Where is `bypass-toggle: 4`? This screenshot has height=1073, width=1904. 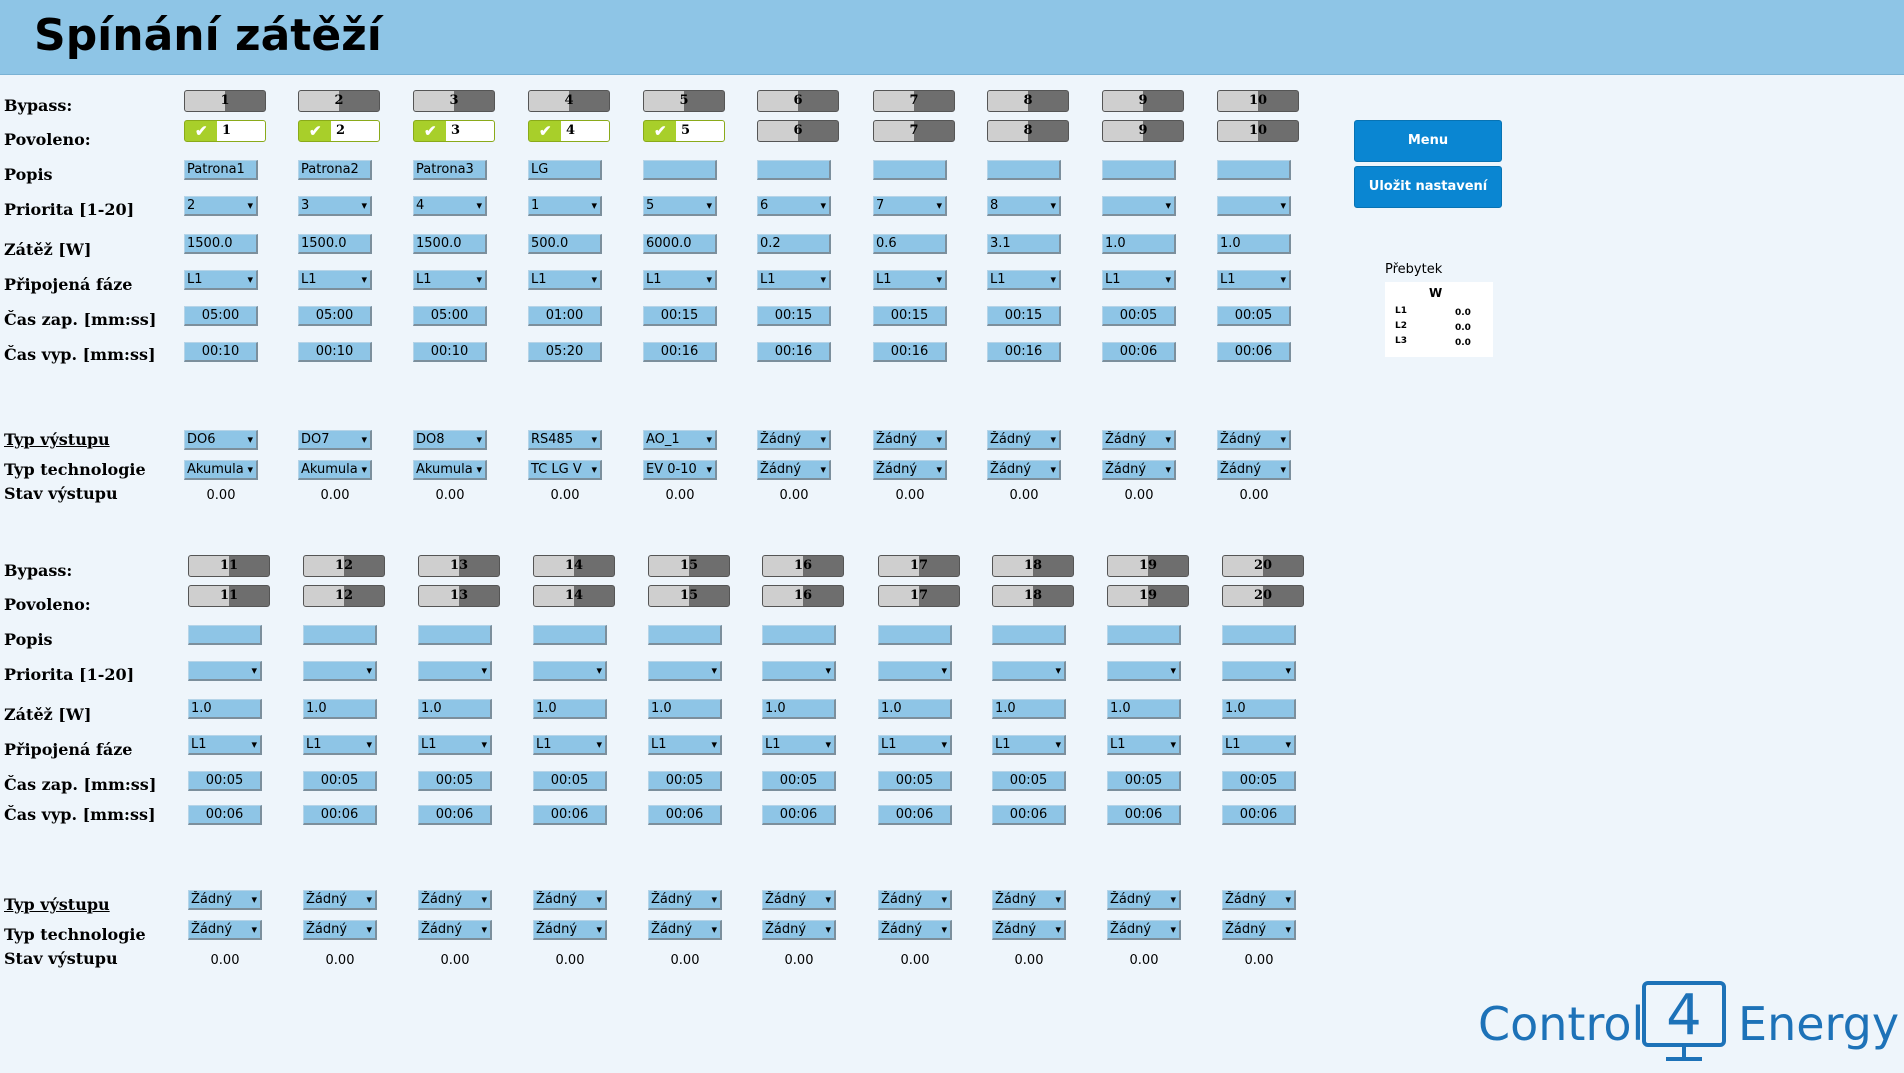 bypass-toggle: 4 is located at coordinates (569, 101).